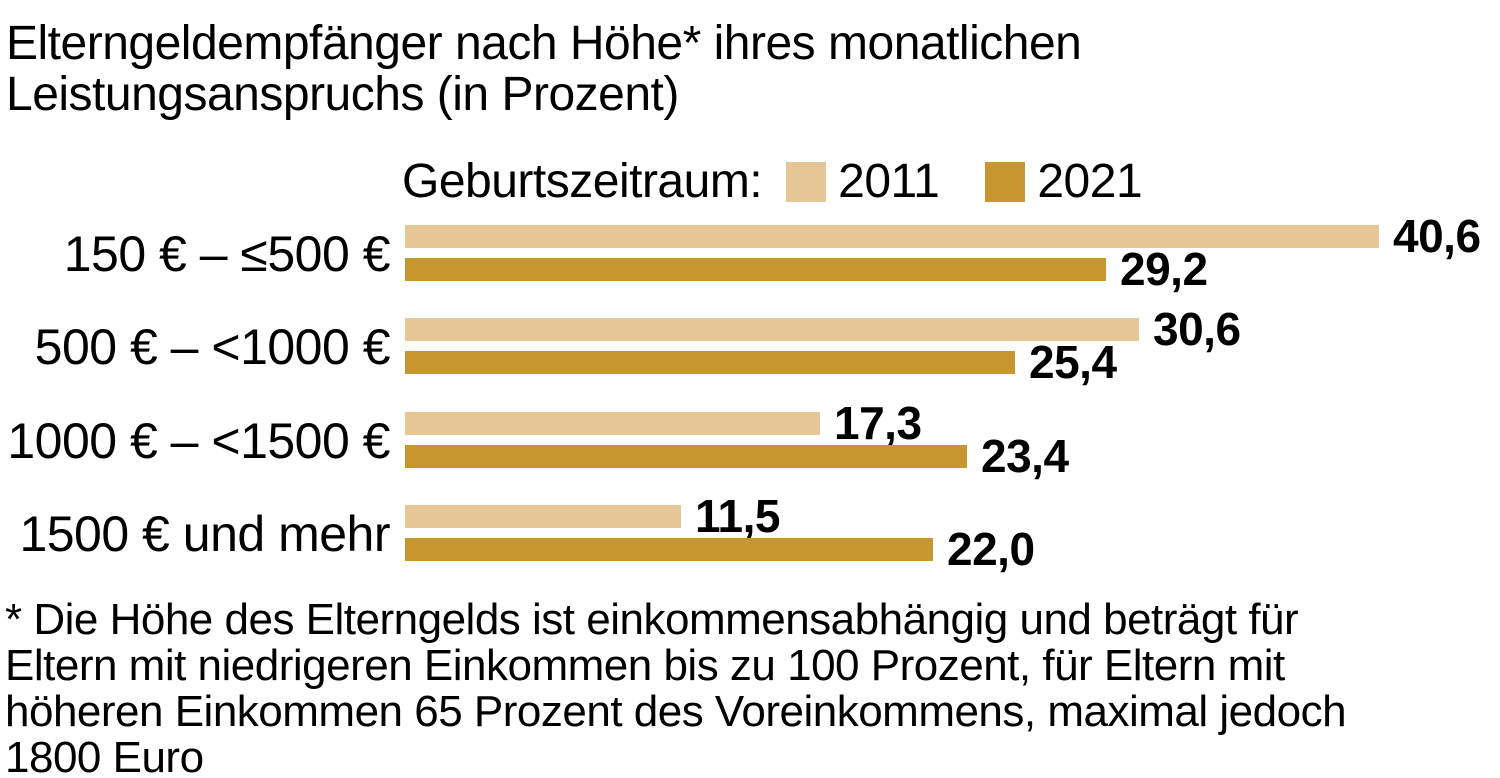  Describe the element at coordinates (772, 181) in the screenshot. I see `legend: Geburtszeitraum: 2011 2021` at that location.